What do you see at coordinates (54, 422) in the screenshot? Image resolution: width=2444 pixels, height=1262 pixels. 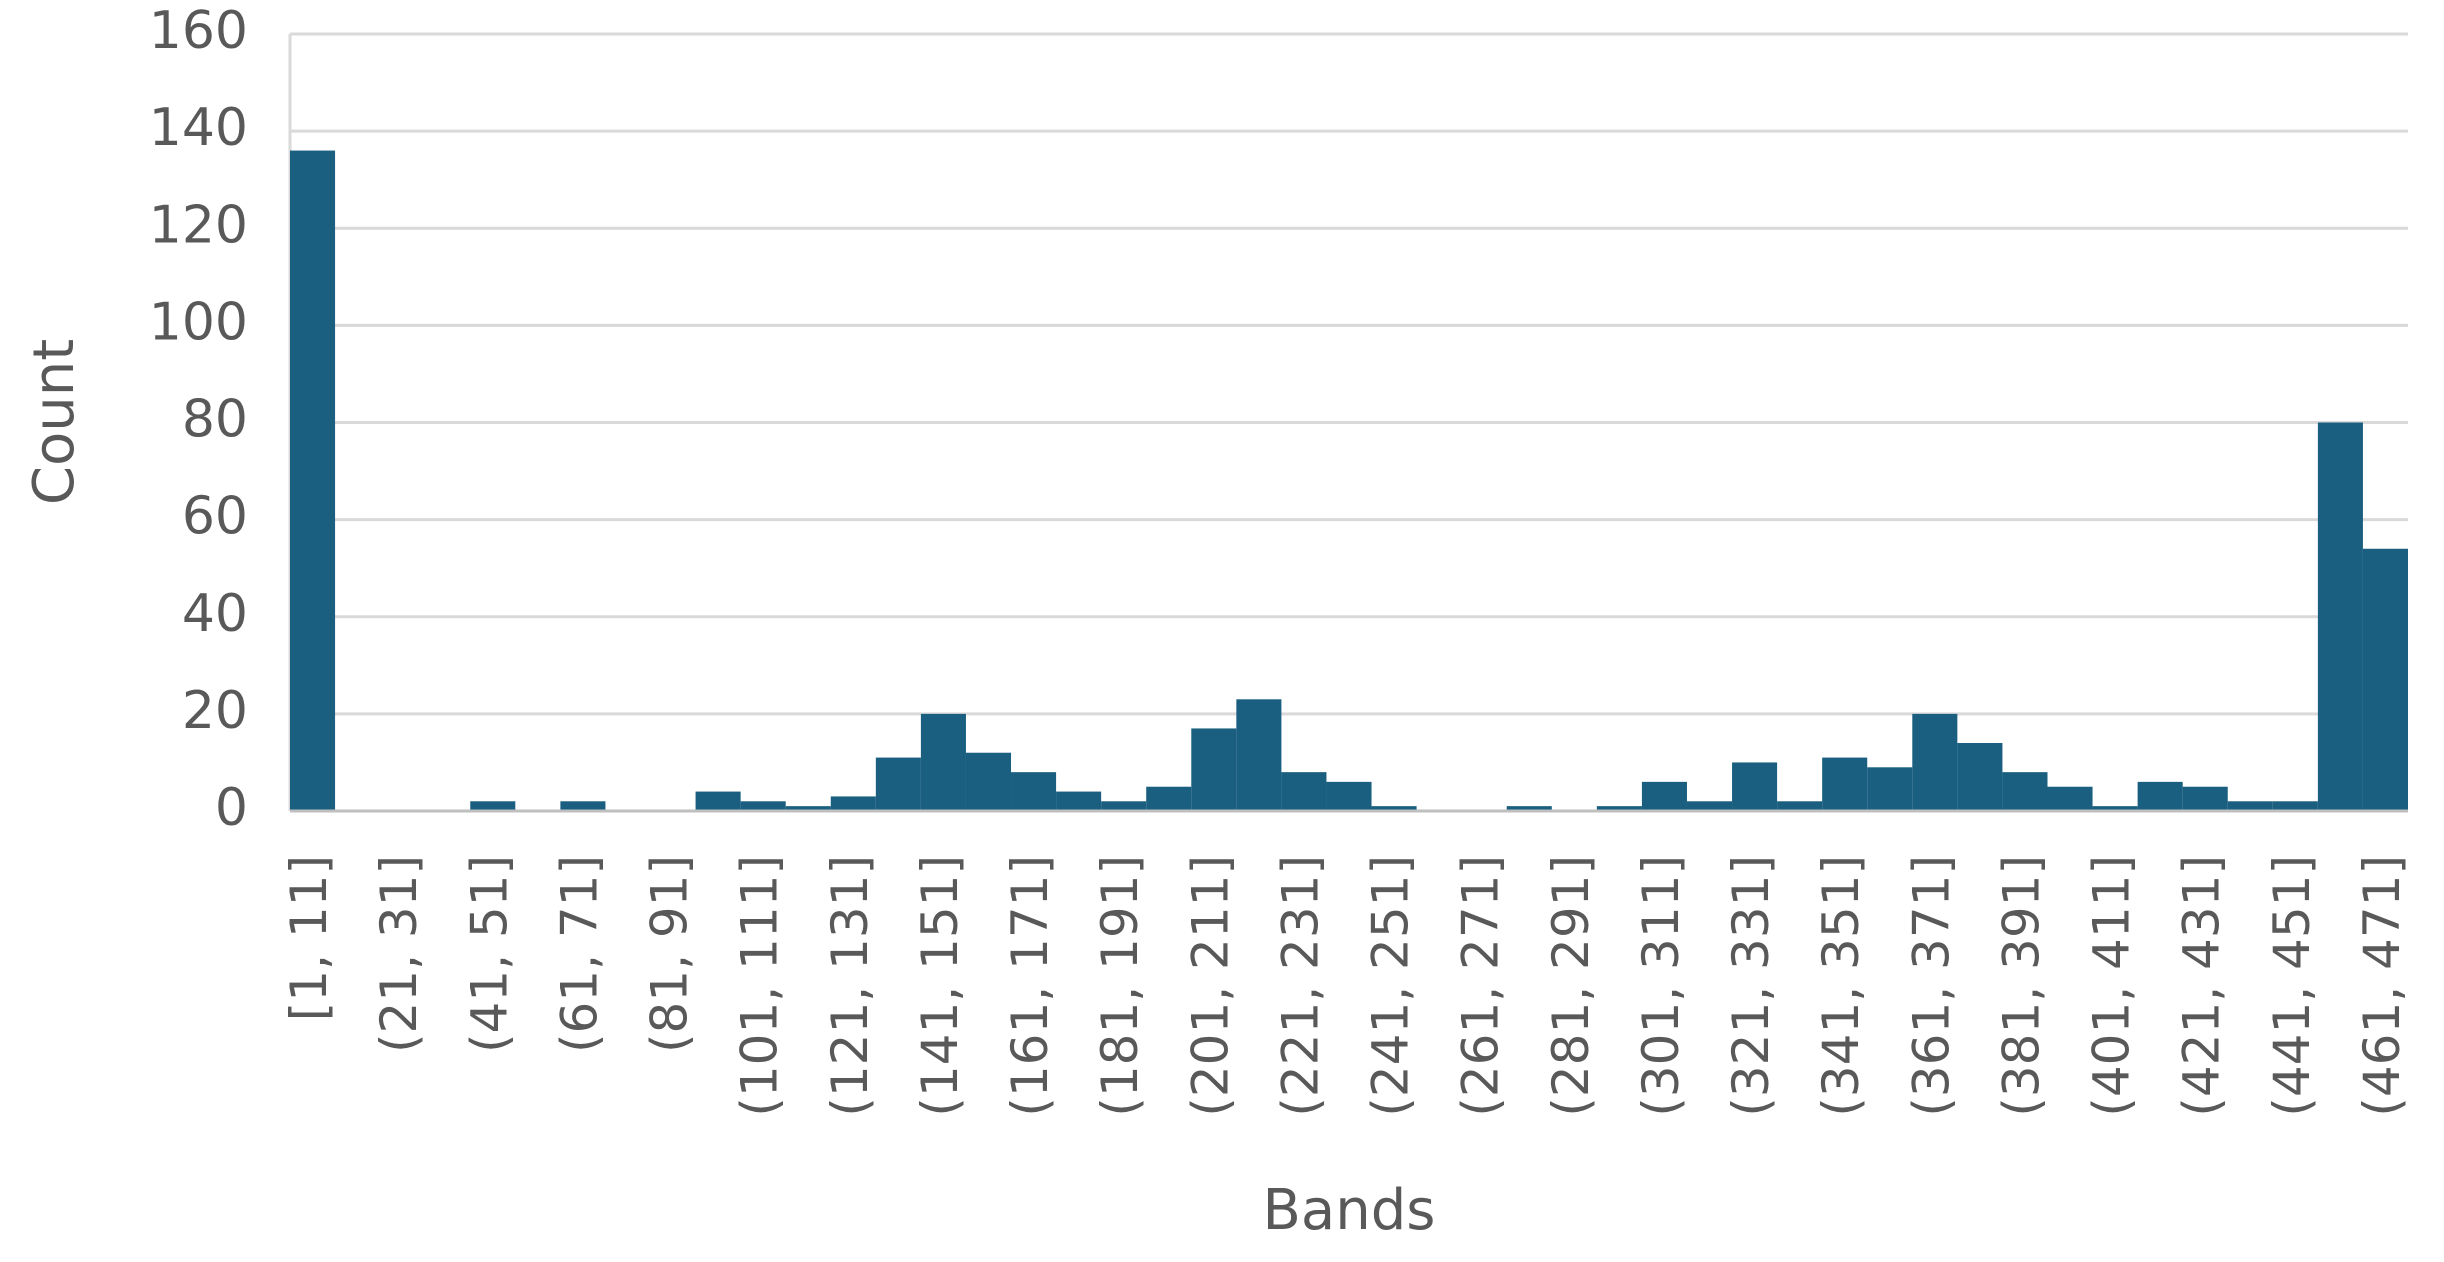 I see `y-axis-title: Count` at bounding box center [54, 422].